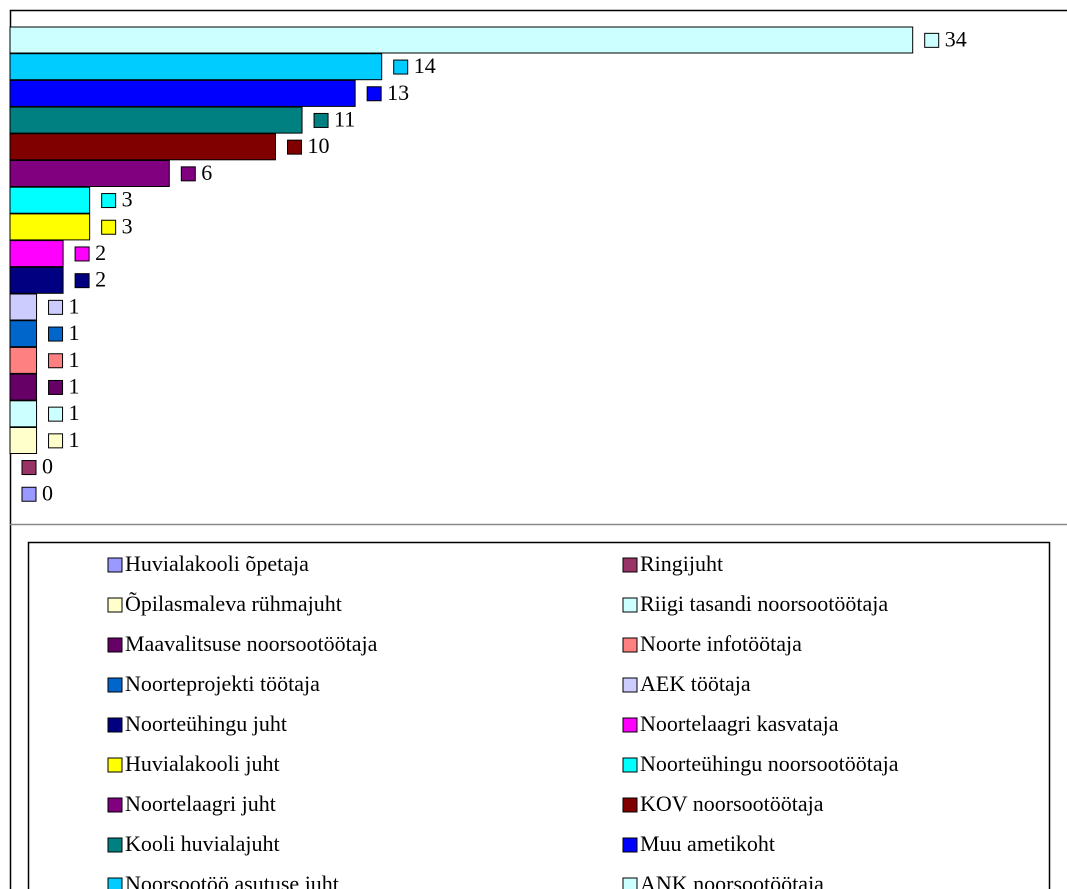 The width and height of the screenshot is (1067, 889). Describe the element at coordinates (732, 803) in the screenshot. I see `legend-label: KOV noorsootöötaja` at that location.